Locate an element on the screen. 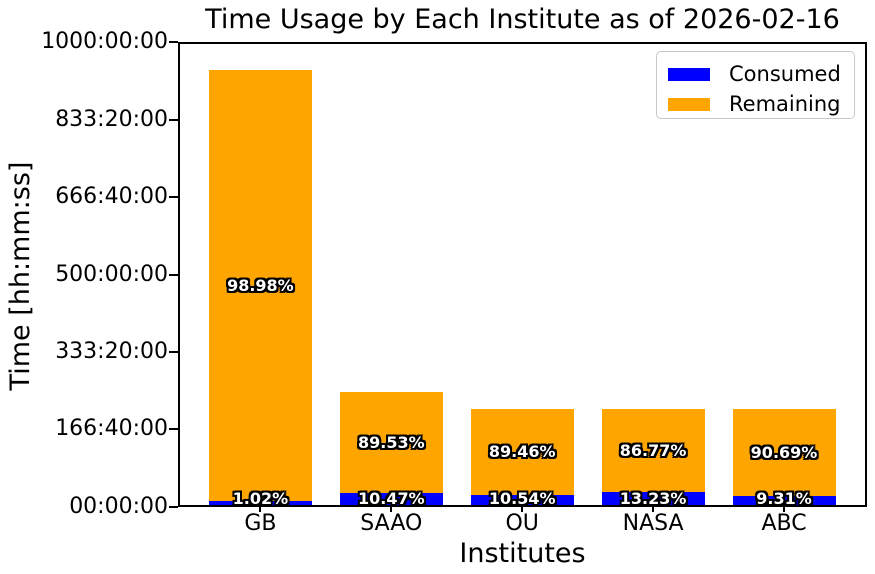 The height and width of the screenshot is (574, 875). bar-ou: 89.46% 10.54% is located at coordinates (522, 458).